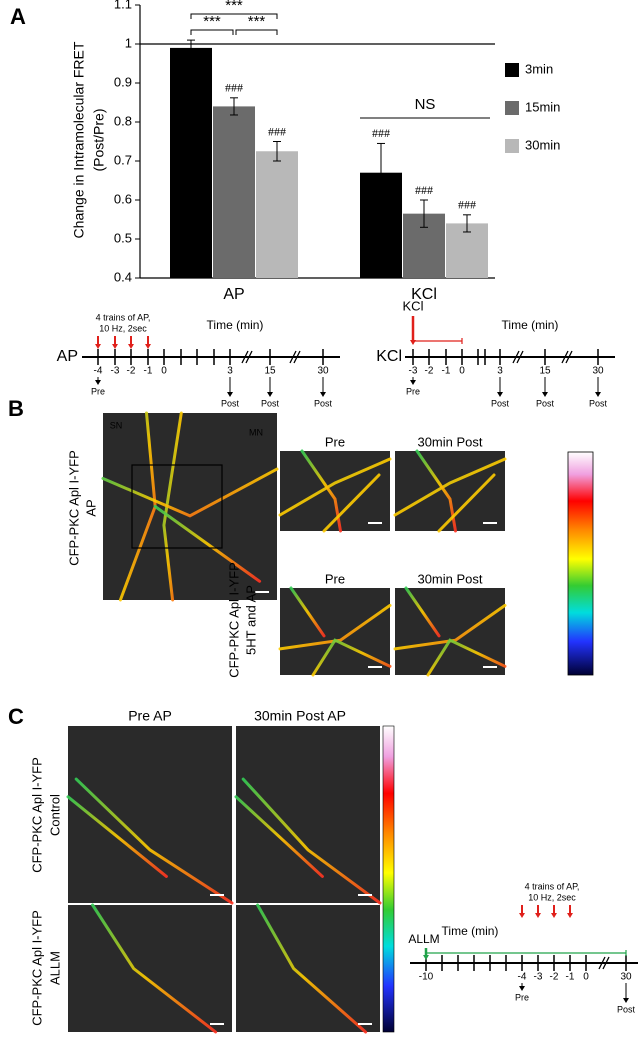 The height and width of the screenshot is (1062, 640). Describe the element at coordinates (233, 294) in the screenshot. I see `x-tick-label: AP` at that location.